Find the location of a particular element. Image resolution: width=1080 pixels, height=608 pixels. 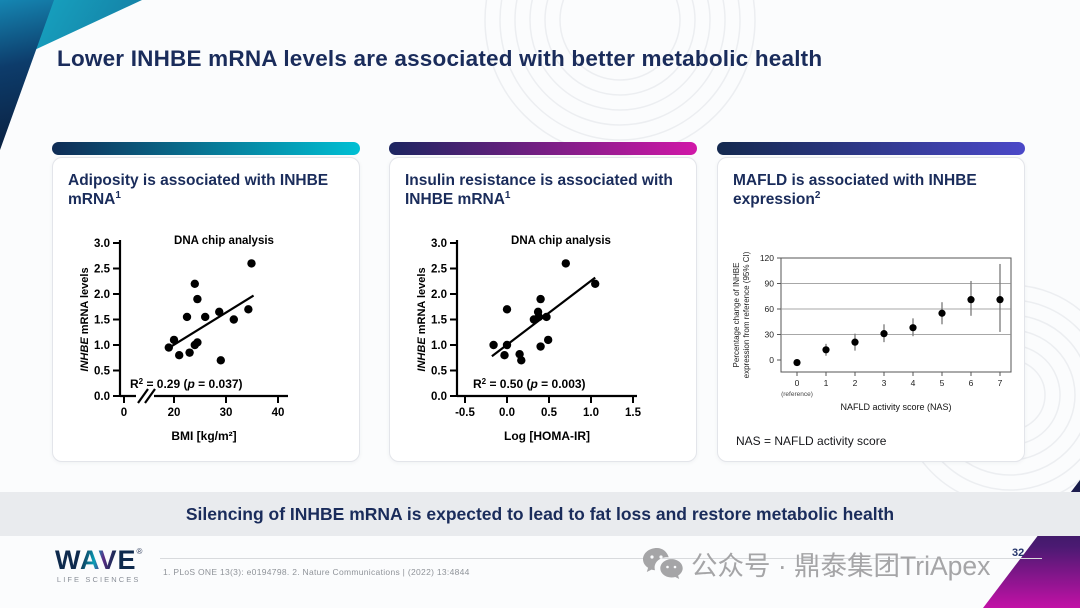

panel-adiposity-title-superscript: 1 is located at coordinates (118, 196).